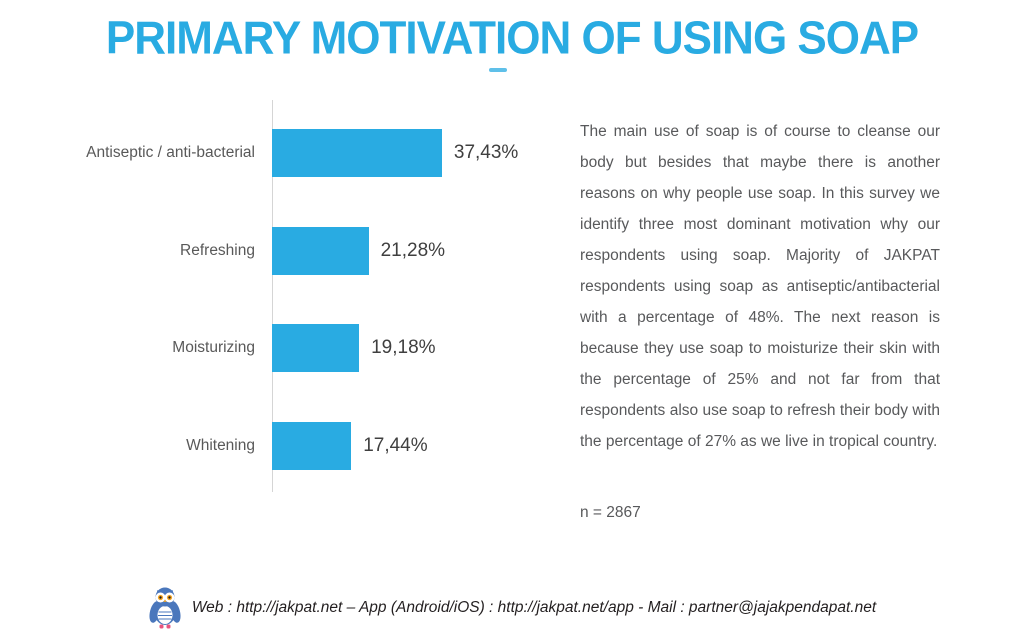  I want to click on jakpat-owl-logo, so click(165, 608).